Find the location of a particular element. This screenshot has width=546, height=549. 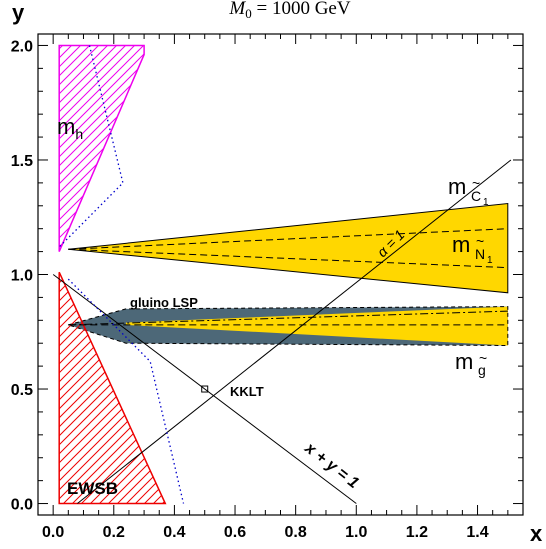

gluino-band-yellow-region is located at coordinates (316, 326).